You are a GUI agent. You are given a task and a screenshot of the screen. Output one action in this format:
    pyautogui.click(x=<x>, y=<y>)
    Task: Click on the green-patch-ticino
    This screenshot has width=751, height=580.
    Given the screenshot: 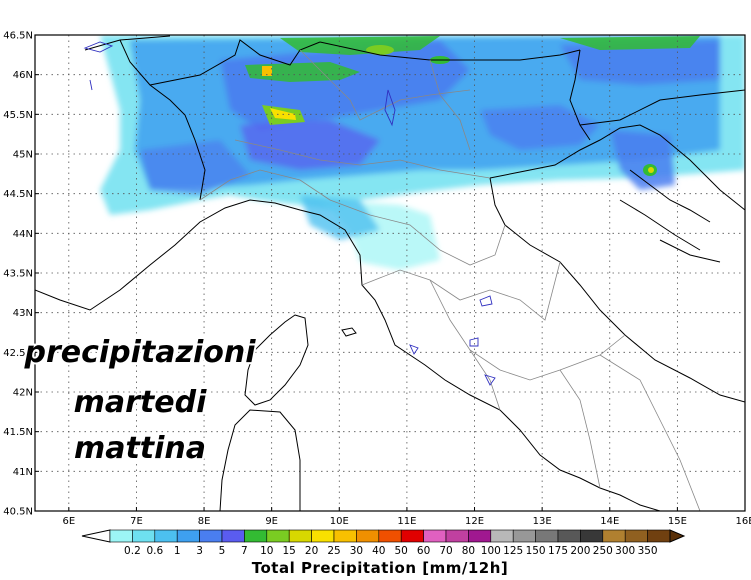 What is the action you would take?
    pyautogui.click(x=302, y=72)
    